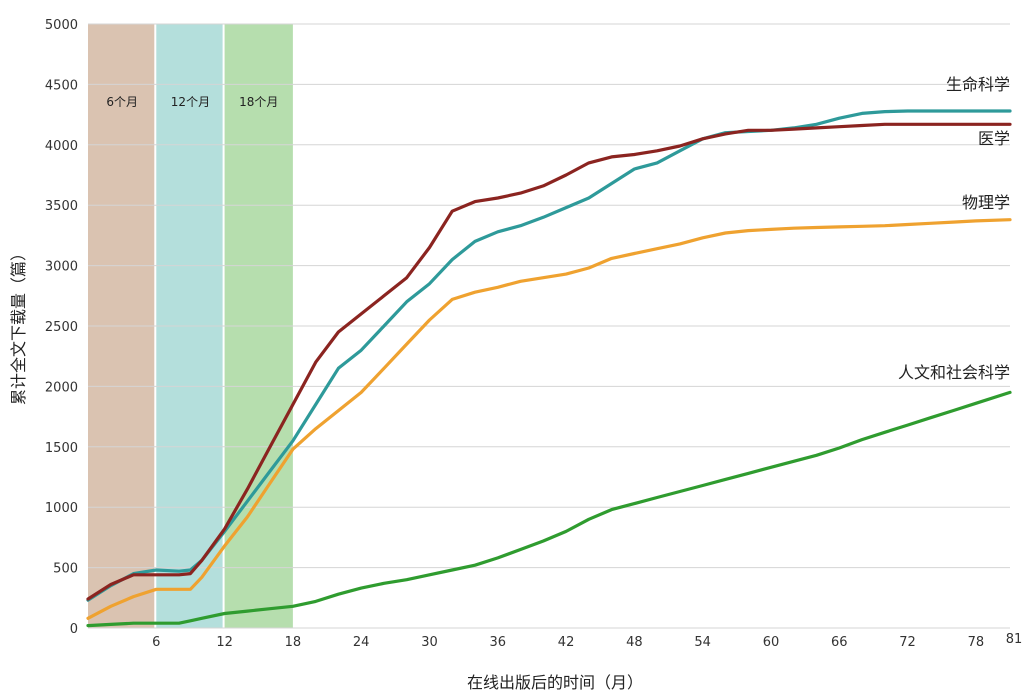 This screenshot has width=1027, height=695. Describe the element at coordinates (702, 642) in the screenshot. I see `x-tick-label: 54` at that location.